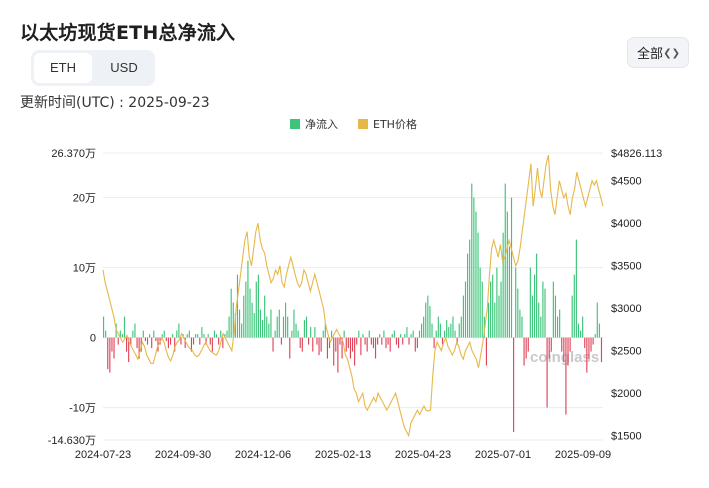  I want to click on range-select-value: 全部, so click(650, 53).